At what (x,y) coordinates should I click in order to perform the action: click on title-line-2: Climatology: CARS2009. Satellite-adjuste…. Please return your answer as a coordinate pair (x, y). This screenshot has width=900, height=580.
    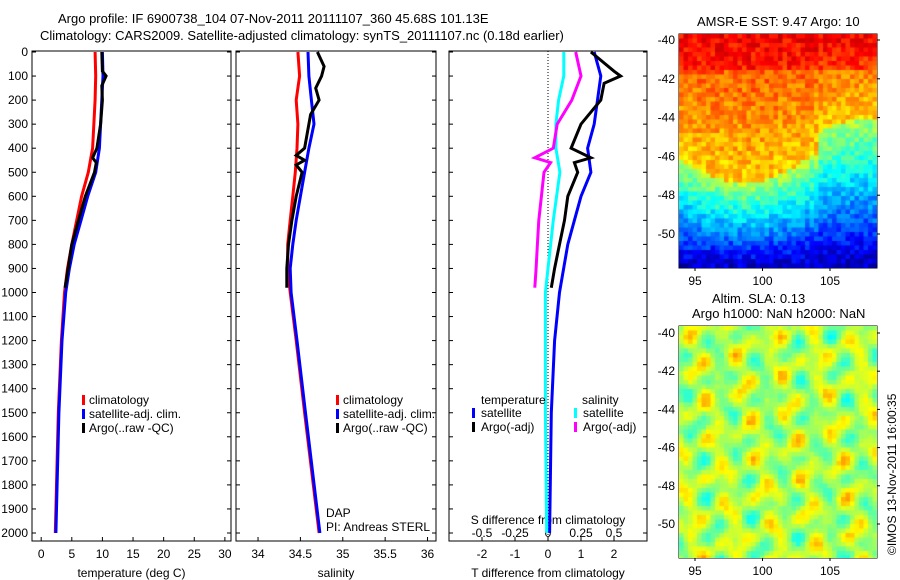
    Looking at the image, I should click on (302, 35).